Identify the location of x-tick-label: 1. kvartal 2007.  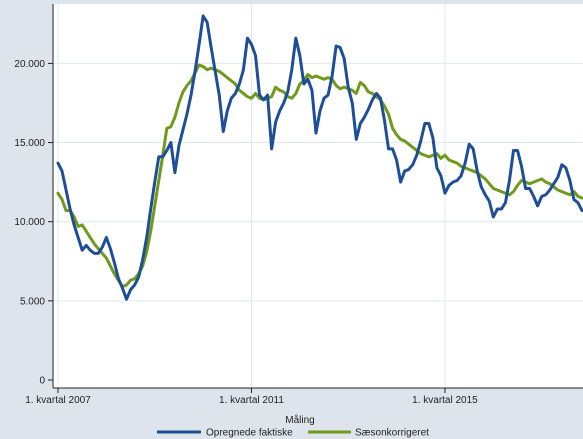
(58, 400).